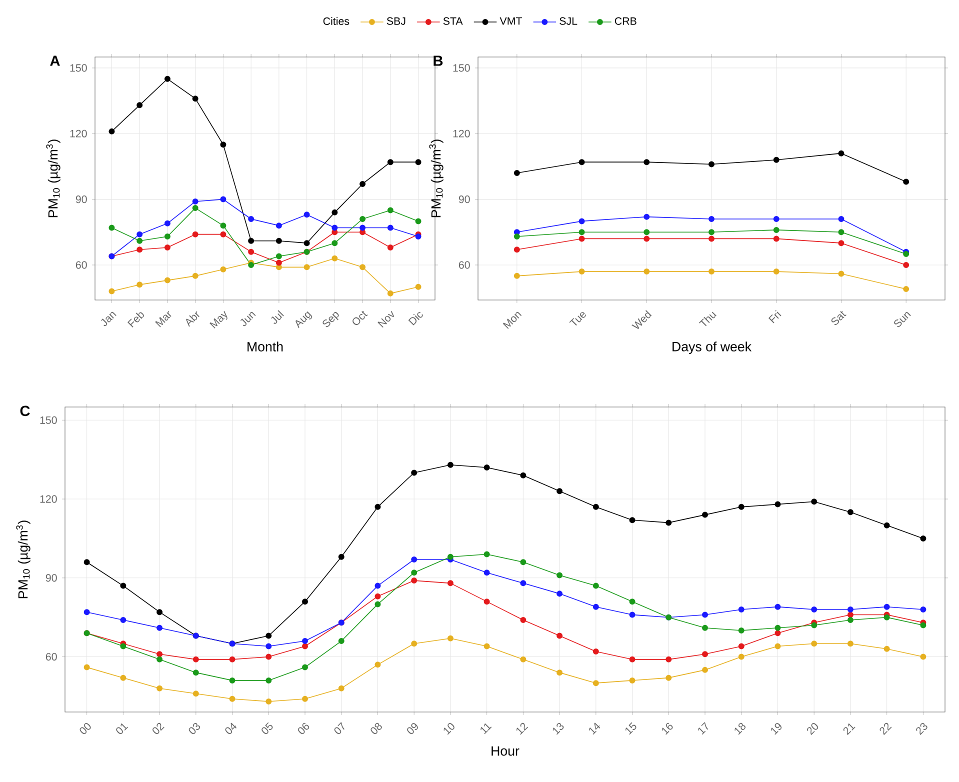 This screenshot has width=959, height=782. I want to click on x-tick-label: Mar, so click(163, 319).